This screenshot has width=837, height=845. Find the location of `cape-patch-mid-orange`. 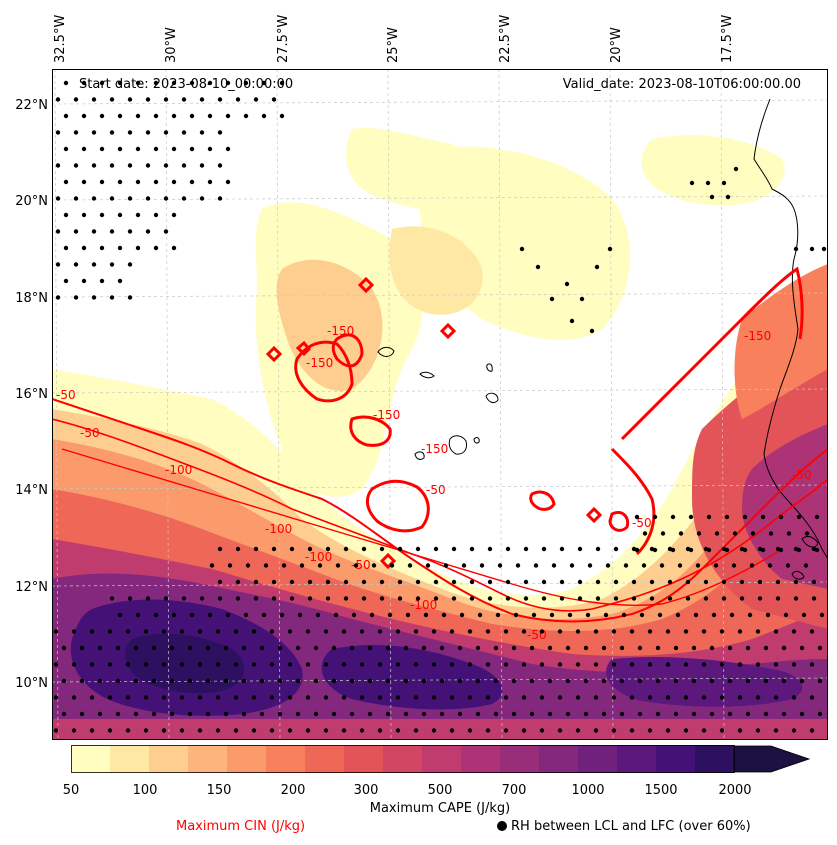

cape-patch-mid-orange is located at coordinates (329, 325).